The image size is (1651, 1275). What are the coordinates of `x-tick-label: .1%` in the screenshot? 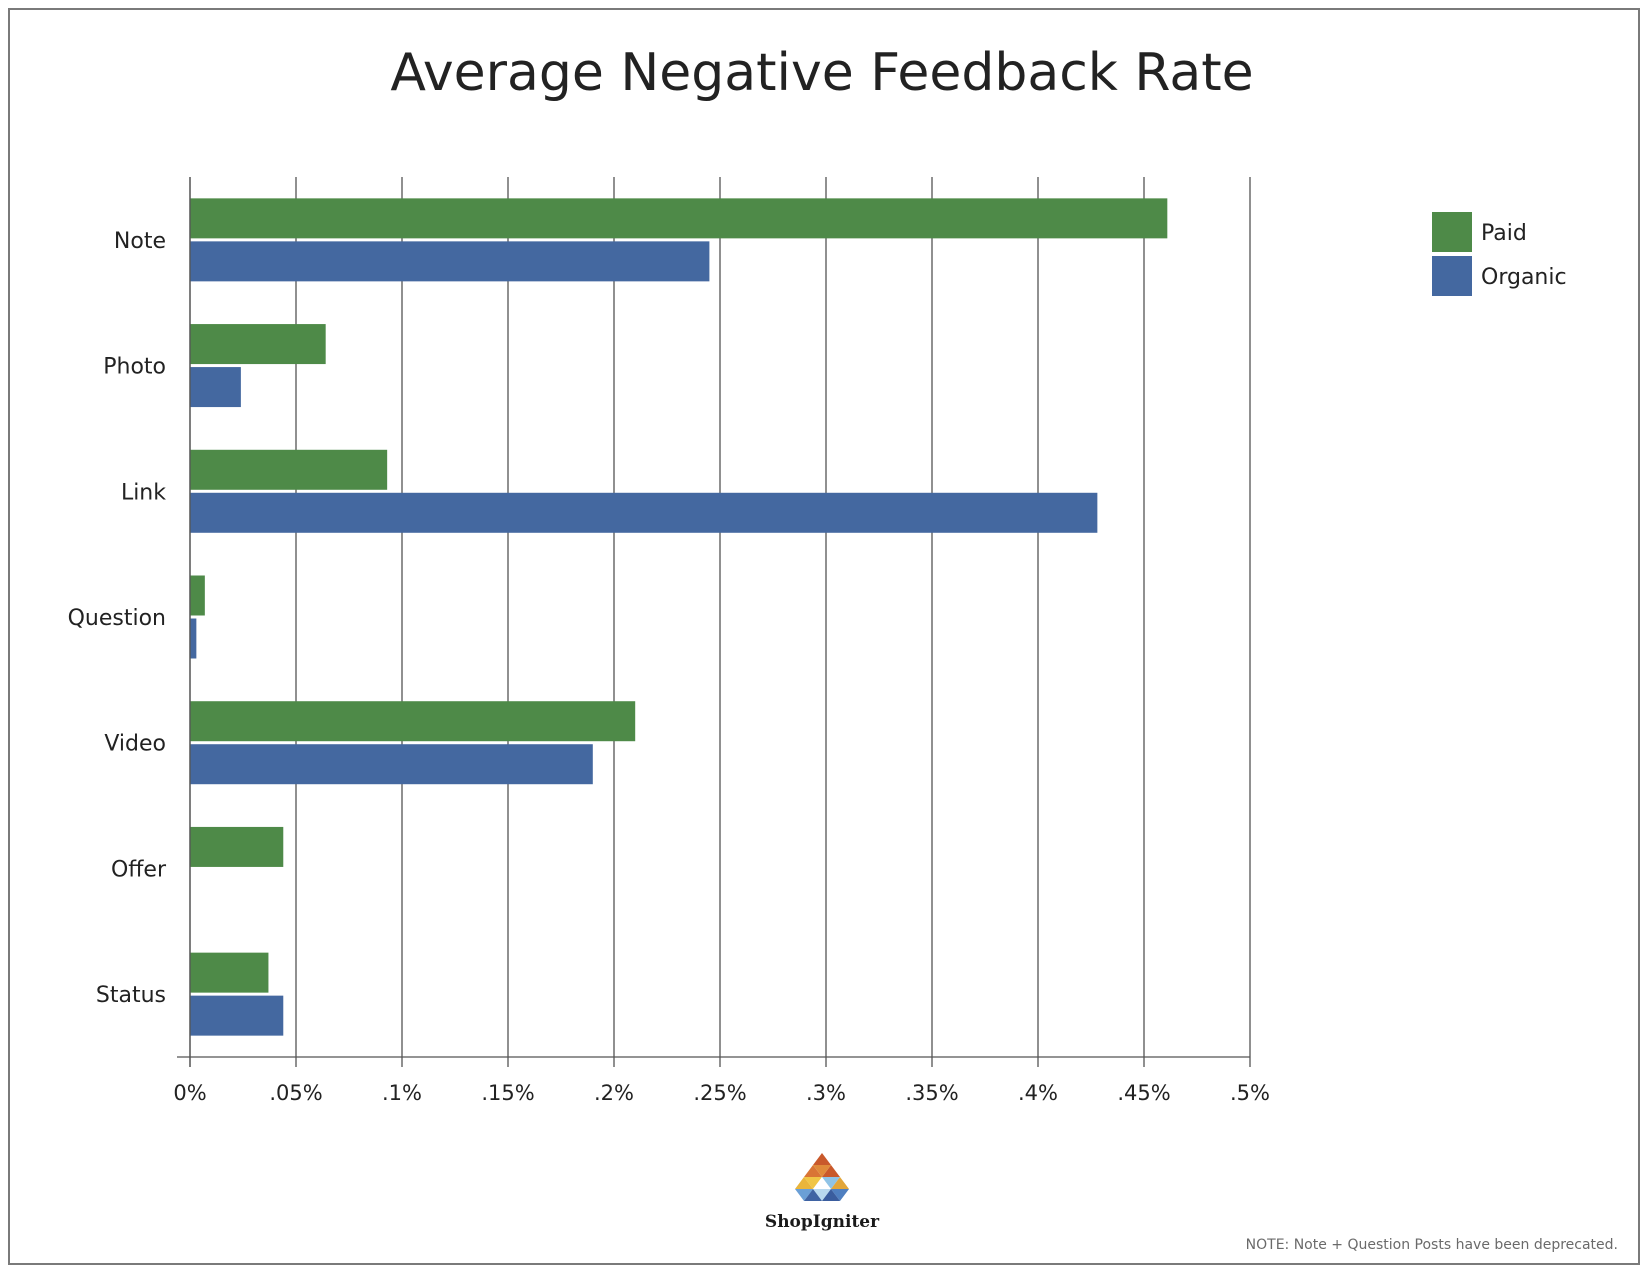 It's located at (402, 1093).